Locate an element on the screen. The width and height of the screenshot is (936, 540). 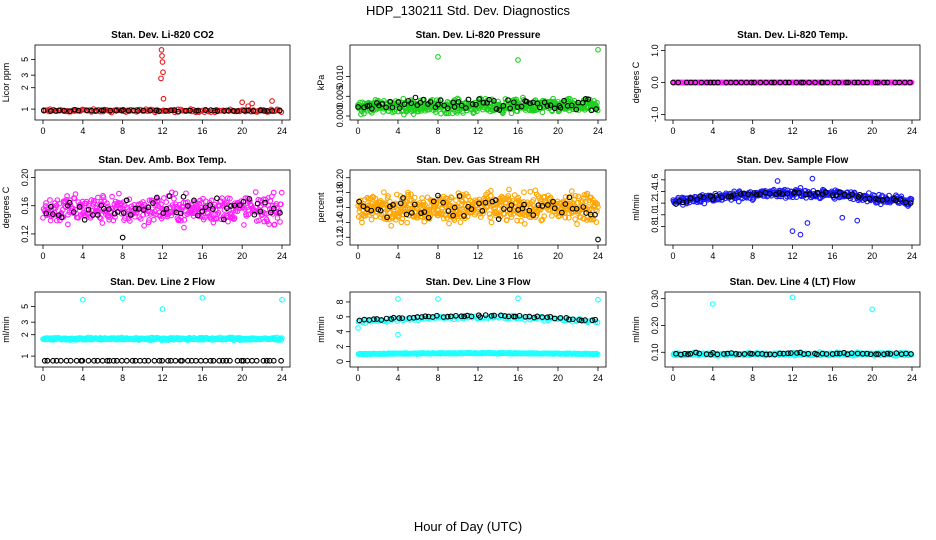
y-tick-label: -1.0 is located at coordinates (655, 115).